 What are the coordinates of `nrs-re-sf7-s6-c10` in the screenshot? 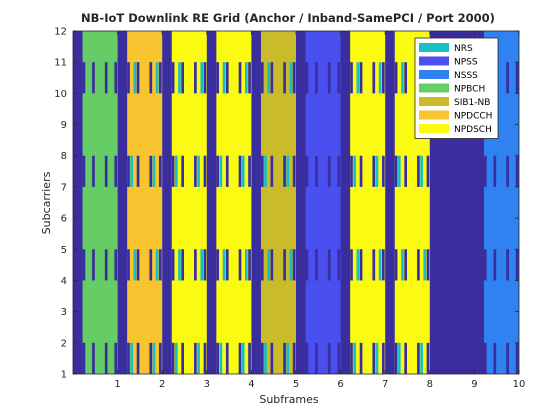 It's located at (402, 78).